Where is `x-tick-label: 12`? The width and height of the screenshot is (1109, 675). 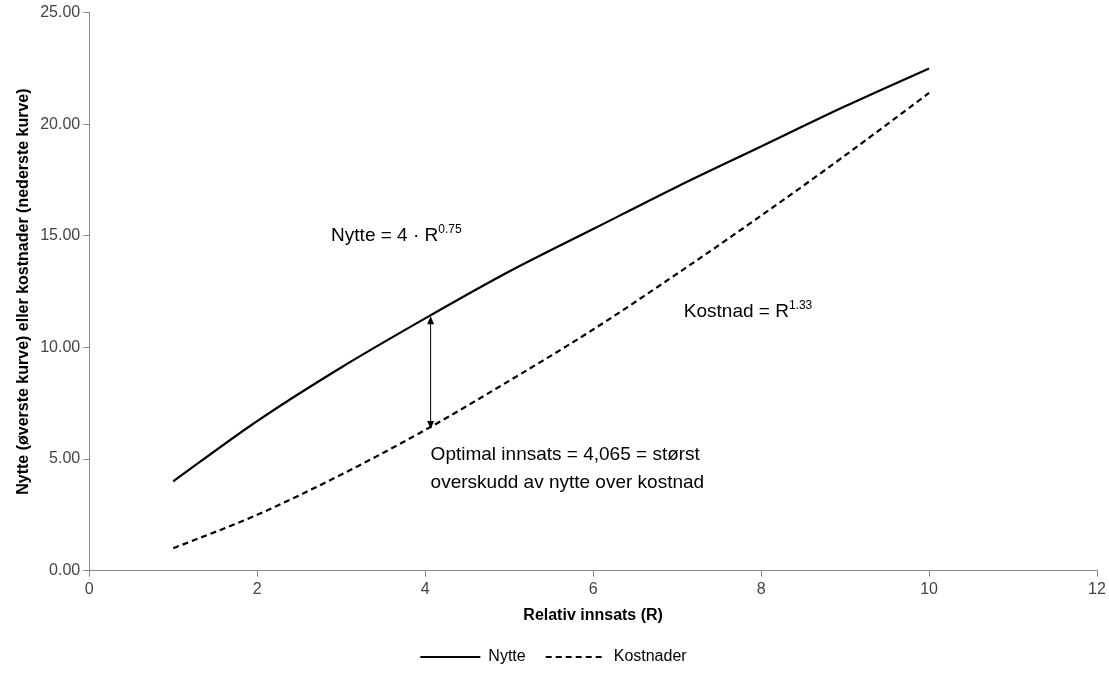
x-tick-label: 12 is located at coordinates (1097, 588).